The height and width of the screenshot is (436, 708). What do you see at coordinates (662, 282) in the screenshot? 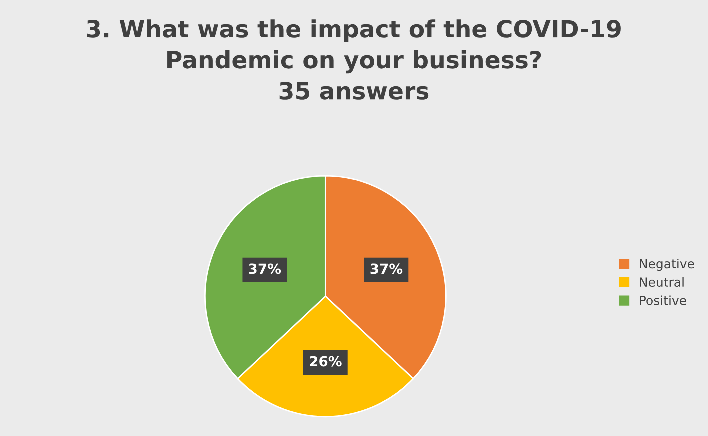
I see `legend-label: Neutral` at bounding box center [662, 282].